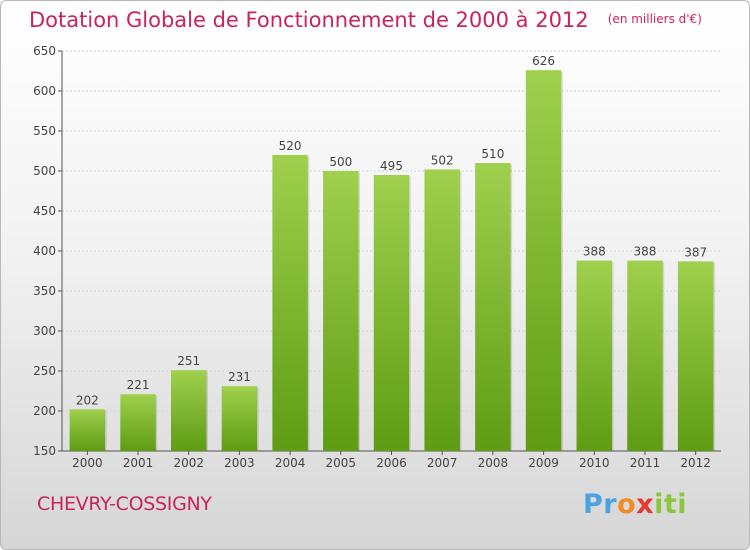 The height and width of the screenshot is (550, 750). Describe the element at coordinates (341, 463) in the screenshot. I see `x-tick-label-2005: 2005` at that location.